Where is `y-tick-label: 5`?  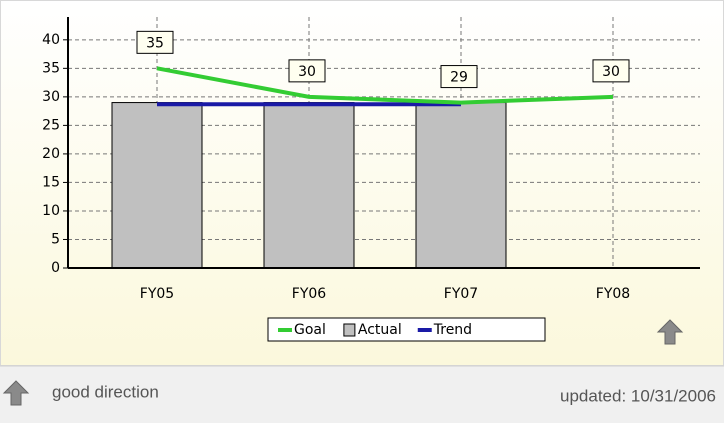 y-tick-label: 5 is located at coordinates (55, 239).